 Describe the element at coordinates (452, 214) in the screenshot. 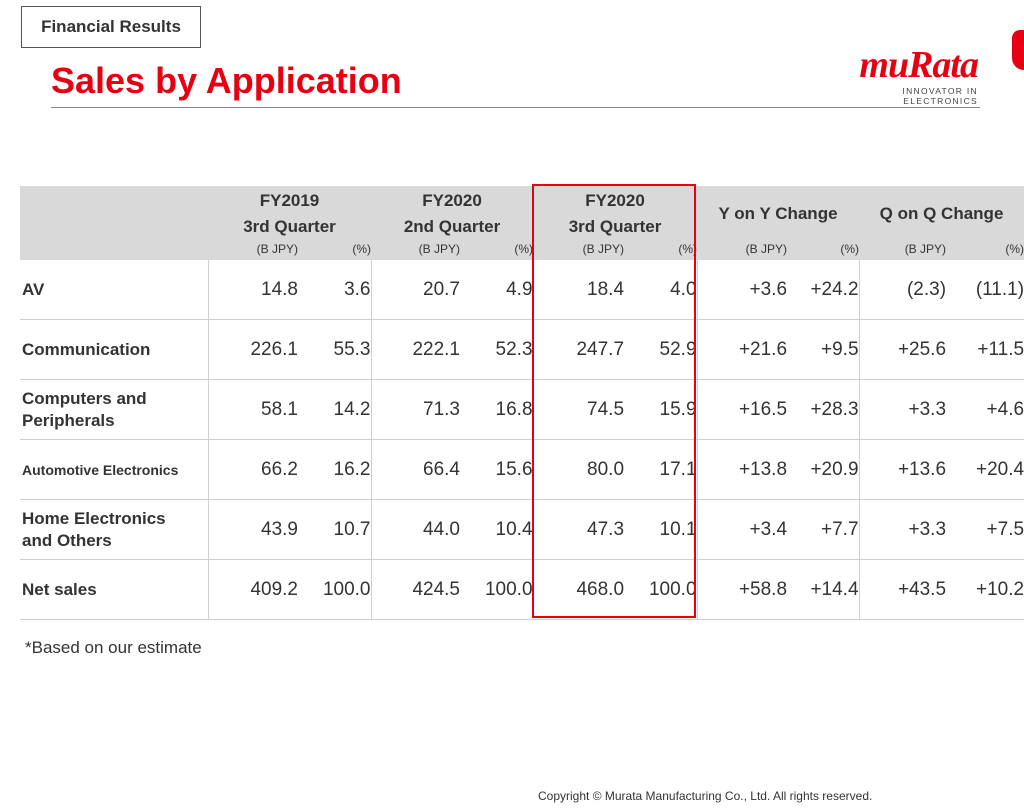

I see `period-header-fy2020-q2: FY2020 2nd Quarter` at that location.